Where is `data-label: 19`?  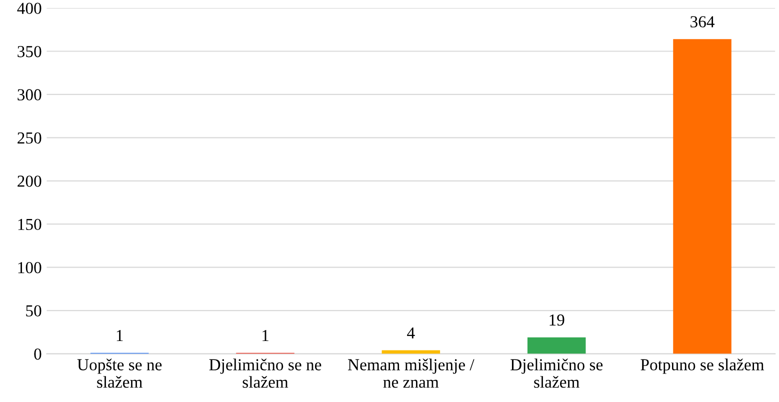 data-label: 19 is located at coordinates (557, 320).